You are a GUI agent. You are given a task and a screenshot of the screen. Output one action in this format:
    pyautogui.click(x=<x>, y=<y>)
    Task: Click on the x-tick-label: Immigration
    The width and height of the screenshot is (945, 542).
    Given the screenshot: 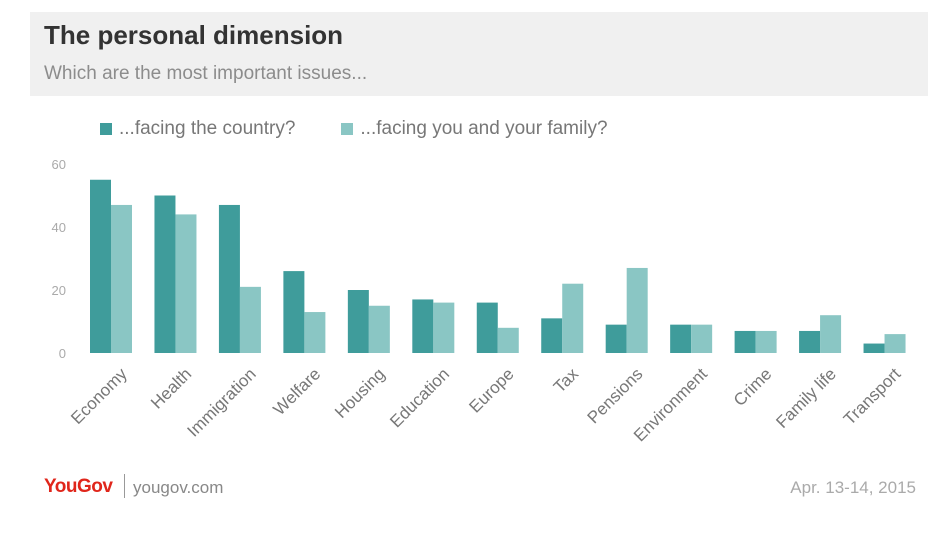 What is the action you would take?
    pyautogui.click(x=222, y=402)
    